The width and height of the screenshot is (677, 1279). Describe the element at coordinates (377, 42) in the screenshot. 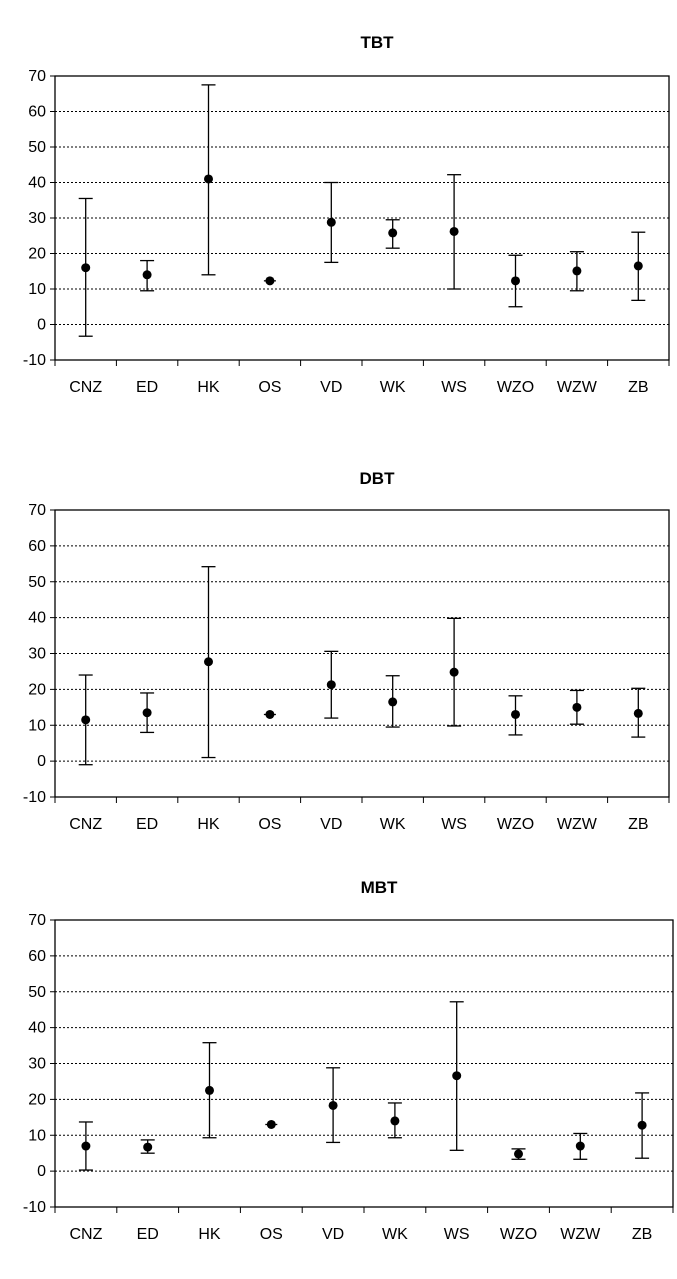

I see `chart-title: TBT` at that location.